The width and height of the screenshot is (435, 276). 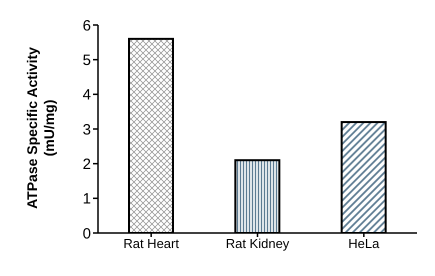 I want to click on y-tick-label: 0, so click(x=86, y=233).